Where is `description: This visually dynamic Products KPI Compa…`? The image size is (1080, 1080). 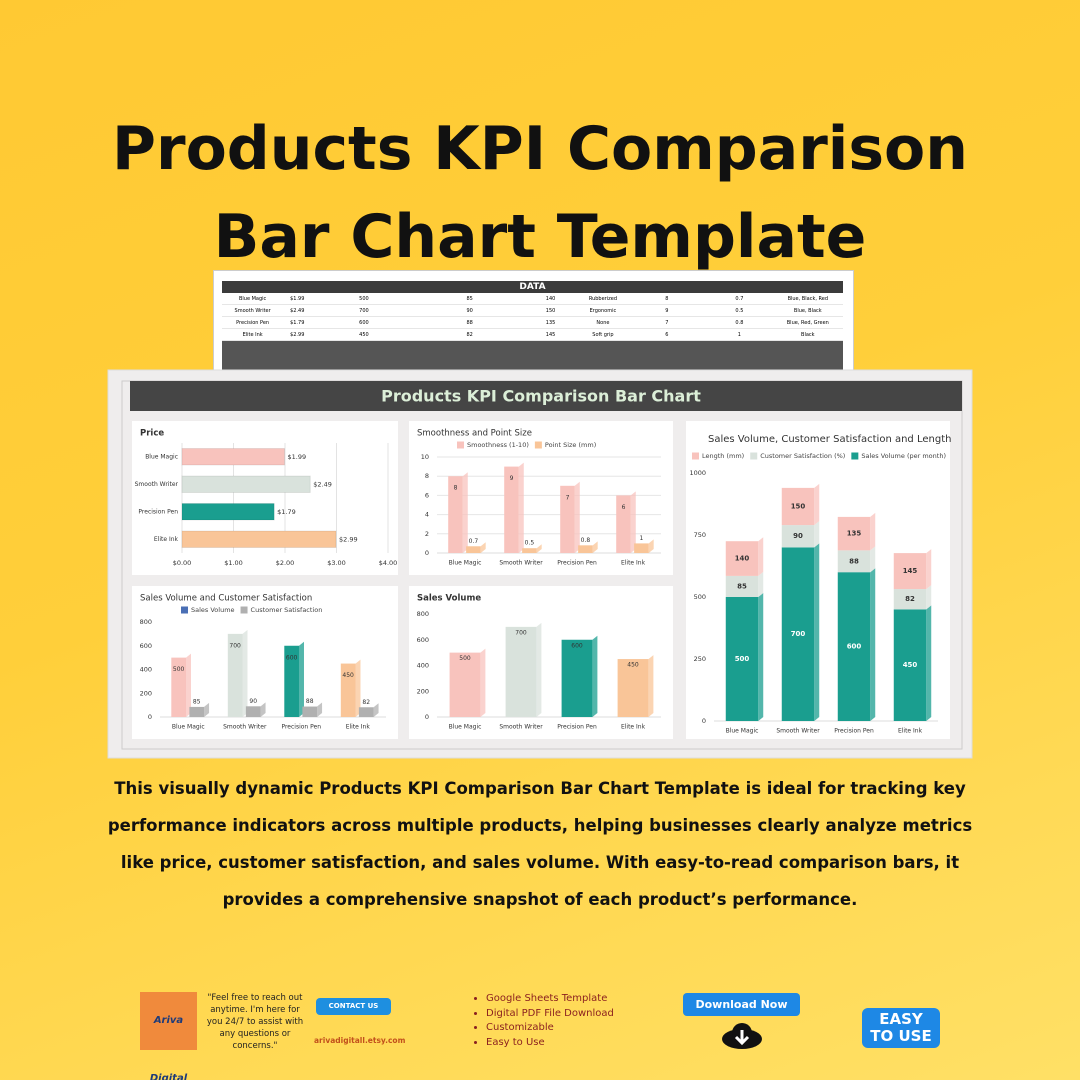 description: This visually dynamic Products KPI Compa… is located at coordinates (540, 844).